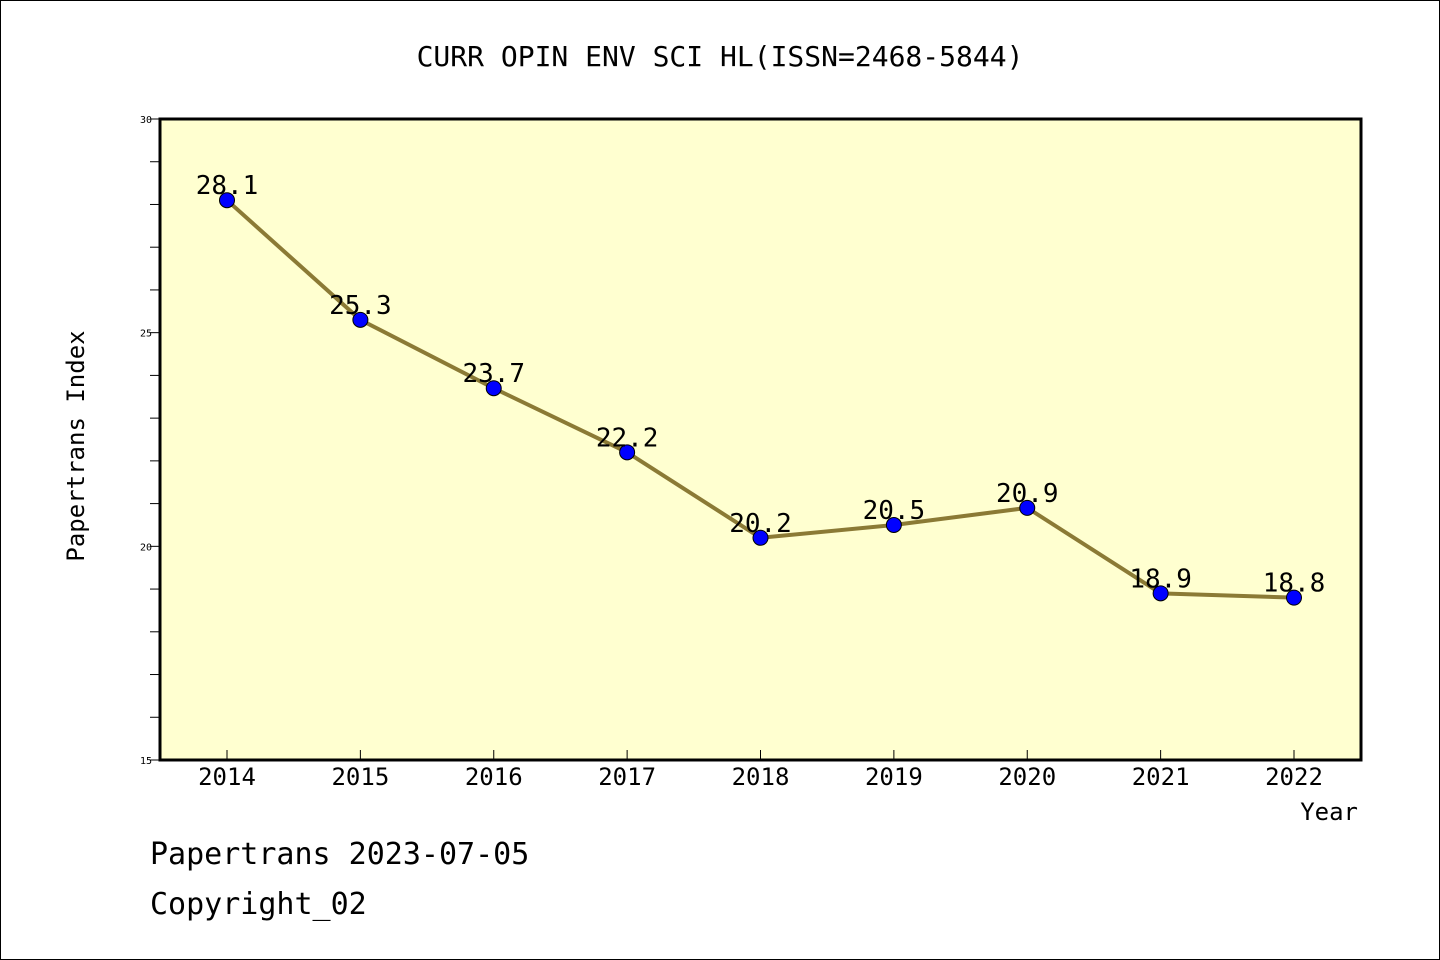  I want to click on y-axis-label: Papertrans Index, so click(76, 445).